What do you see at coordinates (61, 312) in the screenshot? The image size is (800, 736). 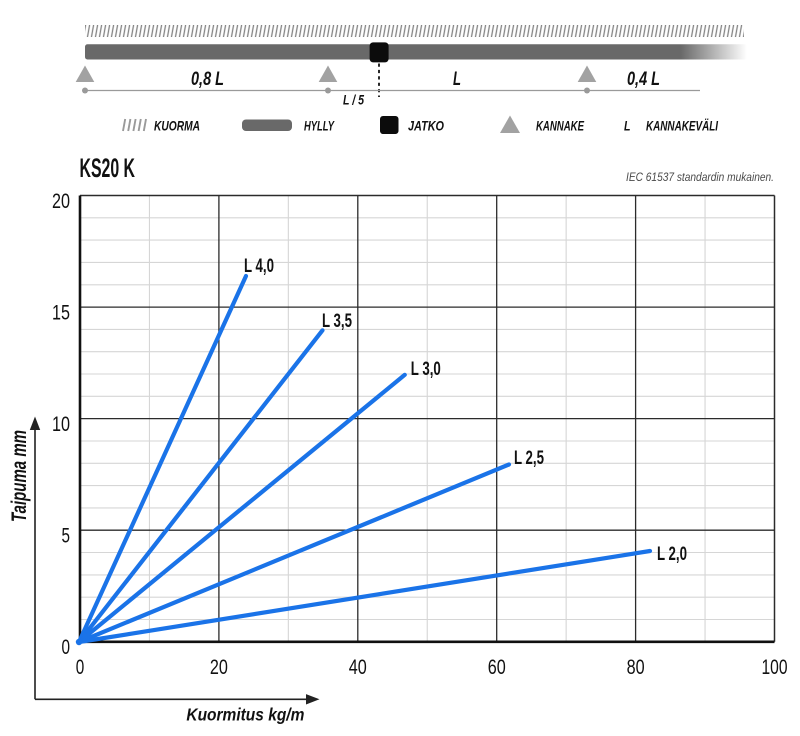 I see `svg-text: 15` at bounding box center [61, 312].